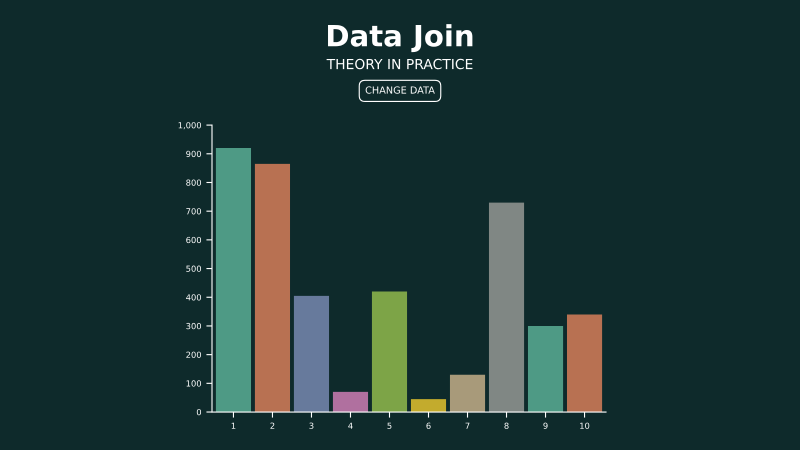 The image size is (800, 450). What do you see at coordinates (194, 383) in the screenshot?
I see `y-tick-label: 100` at bounding box center [194, 383].